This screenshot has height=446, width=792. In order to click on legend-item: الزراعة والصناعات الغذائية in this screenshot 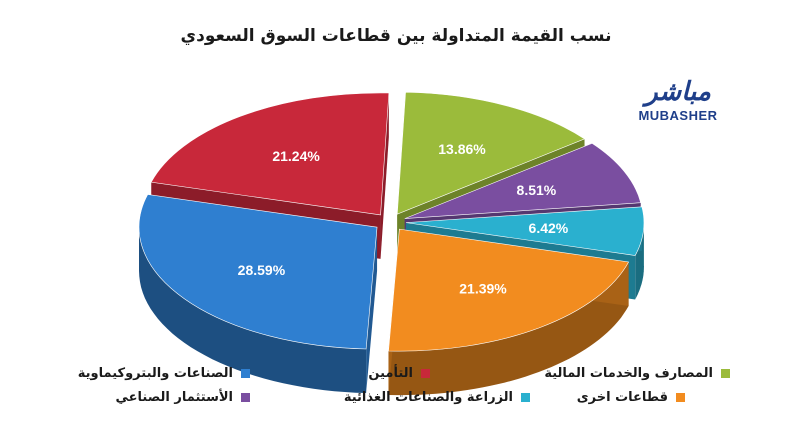, I will do `click(437, 397)`.